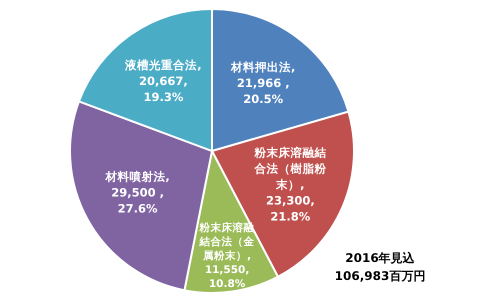 The height and width of the screenshot is (306, 490). Describe the element at coordinates (380, 276) in the screenshot. I see `text: 106,983百万円` at that location.